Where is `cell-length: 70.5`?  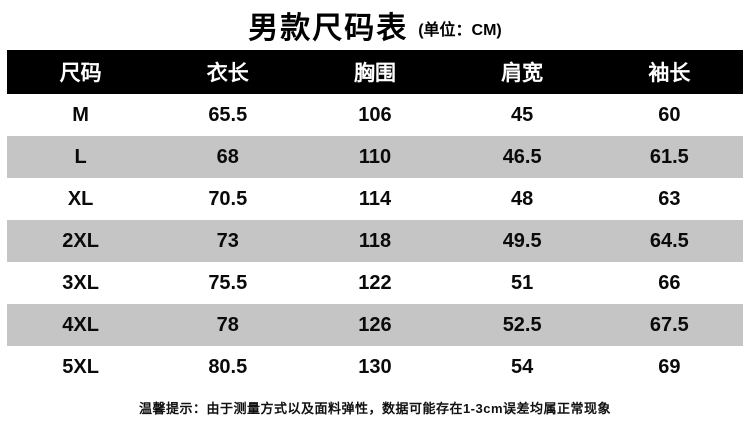 cell-length: 70.5 is located at coordinates (228, 198).